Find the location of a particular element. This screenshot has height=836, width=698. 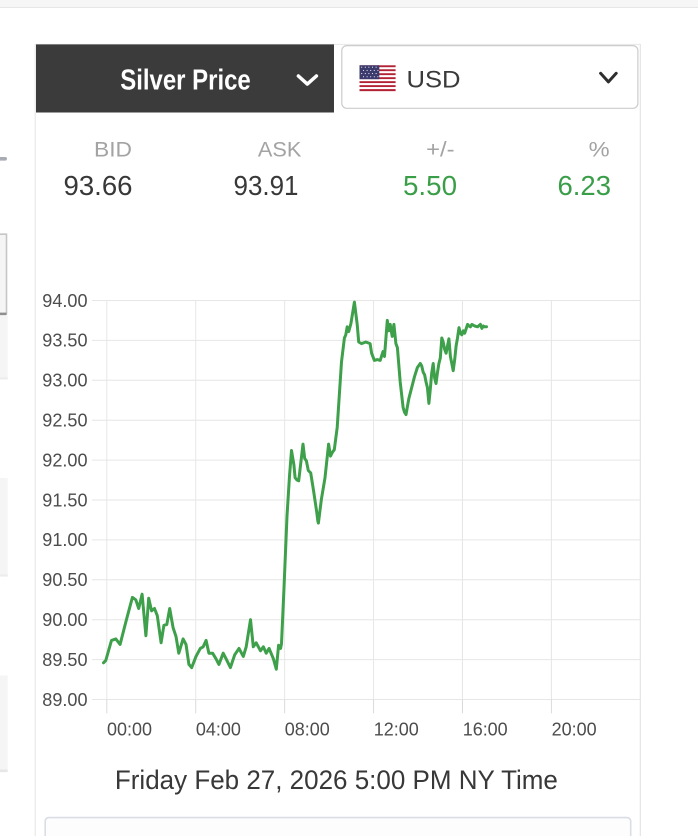

svg-text: 89.50 is located at coordinates (64, 660).